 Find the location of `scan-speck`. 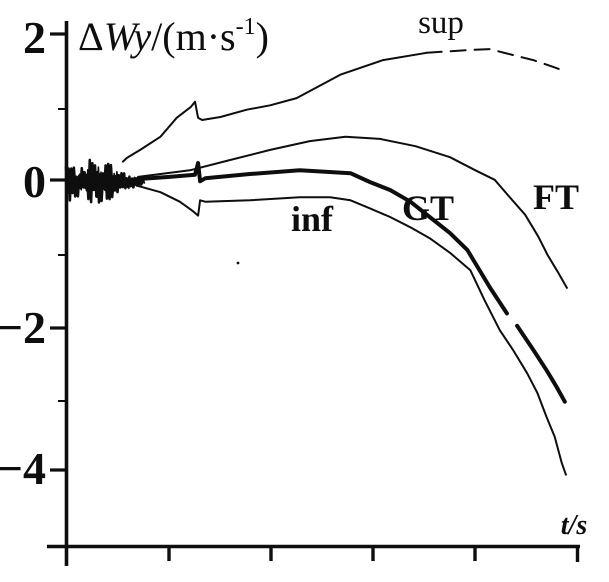

scan-speck is located at coordinates (238, 263).